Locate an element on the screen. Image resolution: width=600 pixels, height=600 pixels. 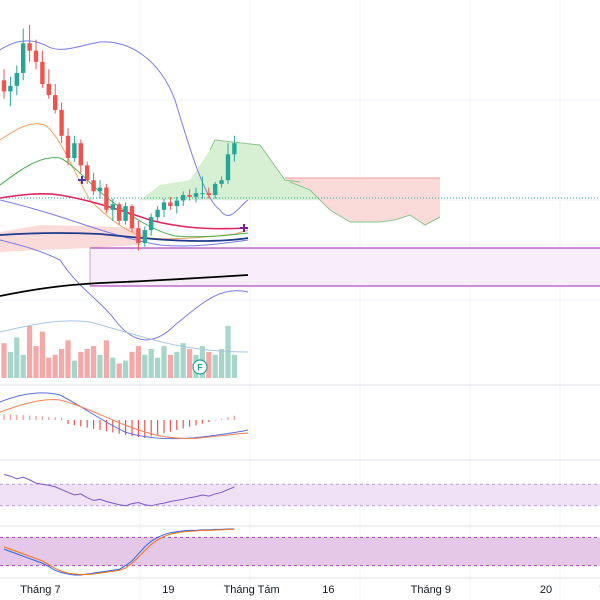
cloud-edge-lower is located at coordinates (365, 203).